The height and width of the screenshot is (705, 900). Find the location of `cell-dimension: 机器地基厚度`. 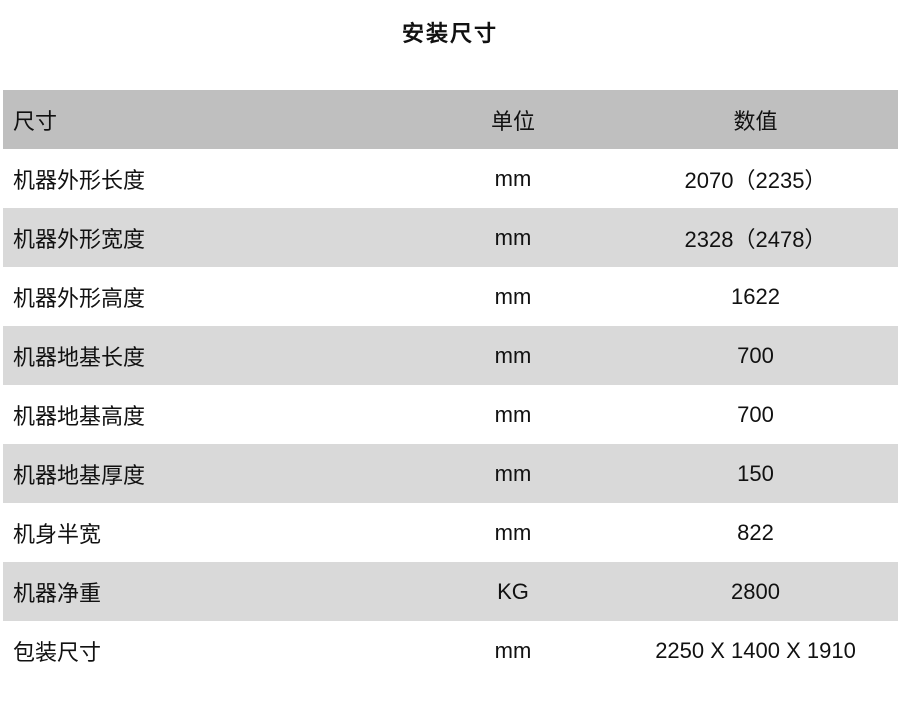

cell-dimension: 机器地基厚度 is located at coordinates (79, 476).